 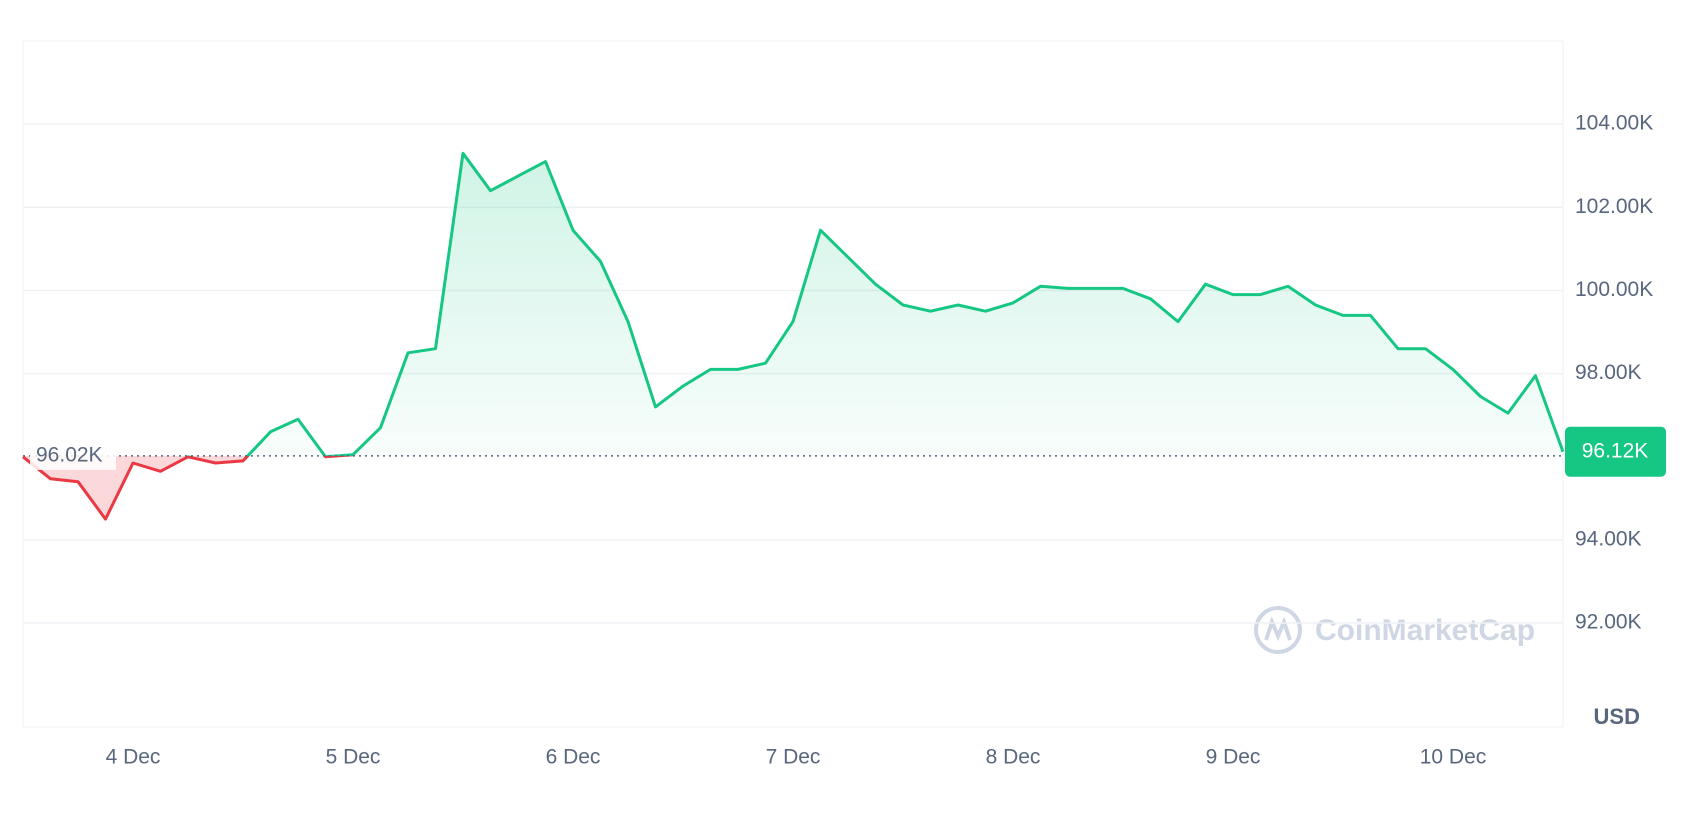 What do you see at coordinates (353, 757) in the screenshot?
I see `x-tick-label: 5 Dec` at bounding box center [353, 757].